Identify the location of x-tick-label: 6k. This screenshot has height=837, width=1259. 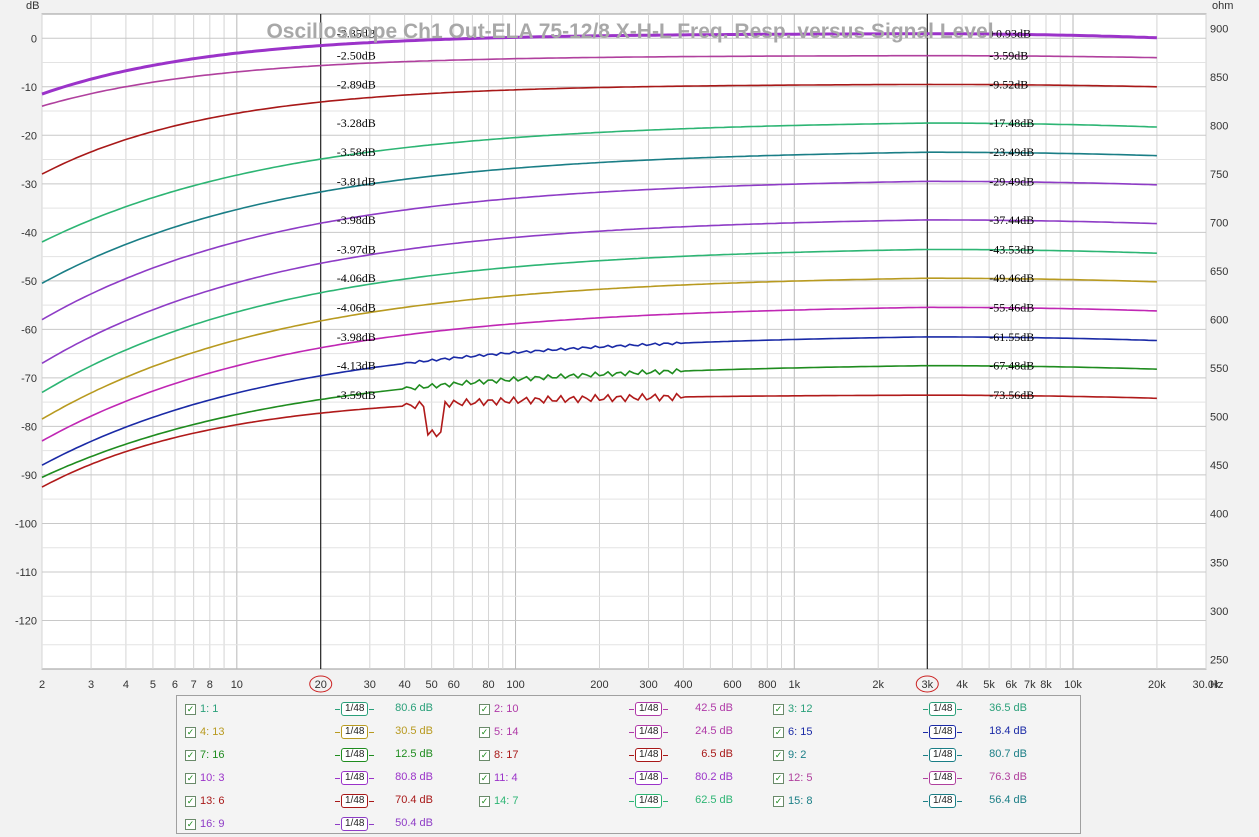
(1011, 685).